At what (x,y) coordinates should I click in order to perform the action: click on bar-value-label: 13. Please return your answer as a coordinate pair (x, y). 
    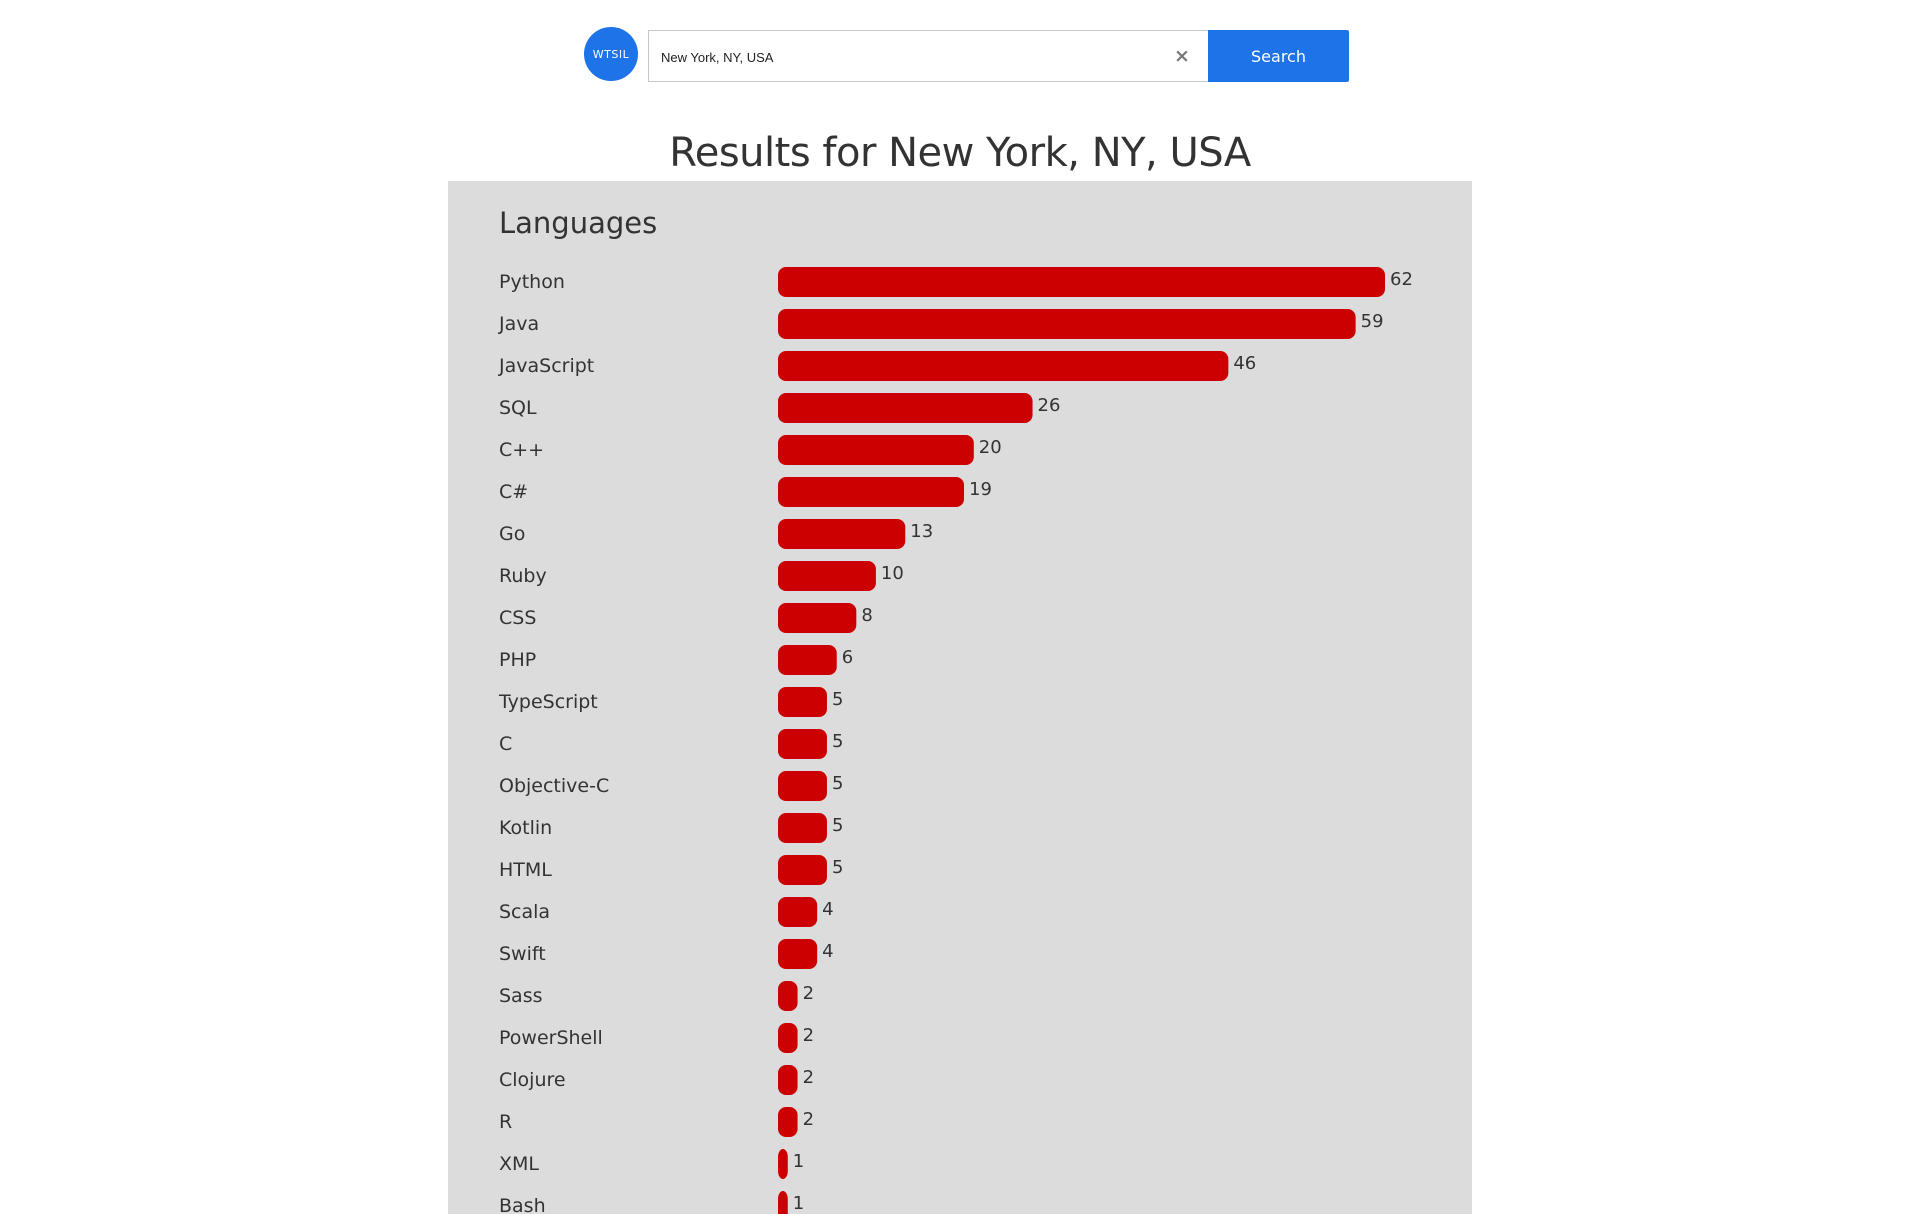
    Looking at the image, I should click on (921, 531).